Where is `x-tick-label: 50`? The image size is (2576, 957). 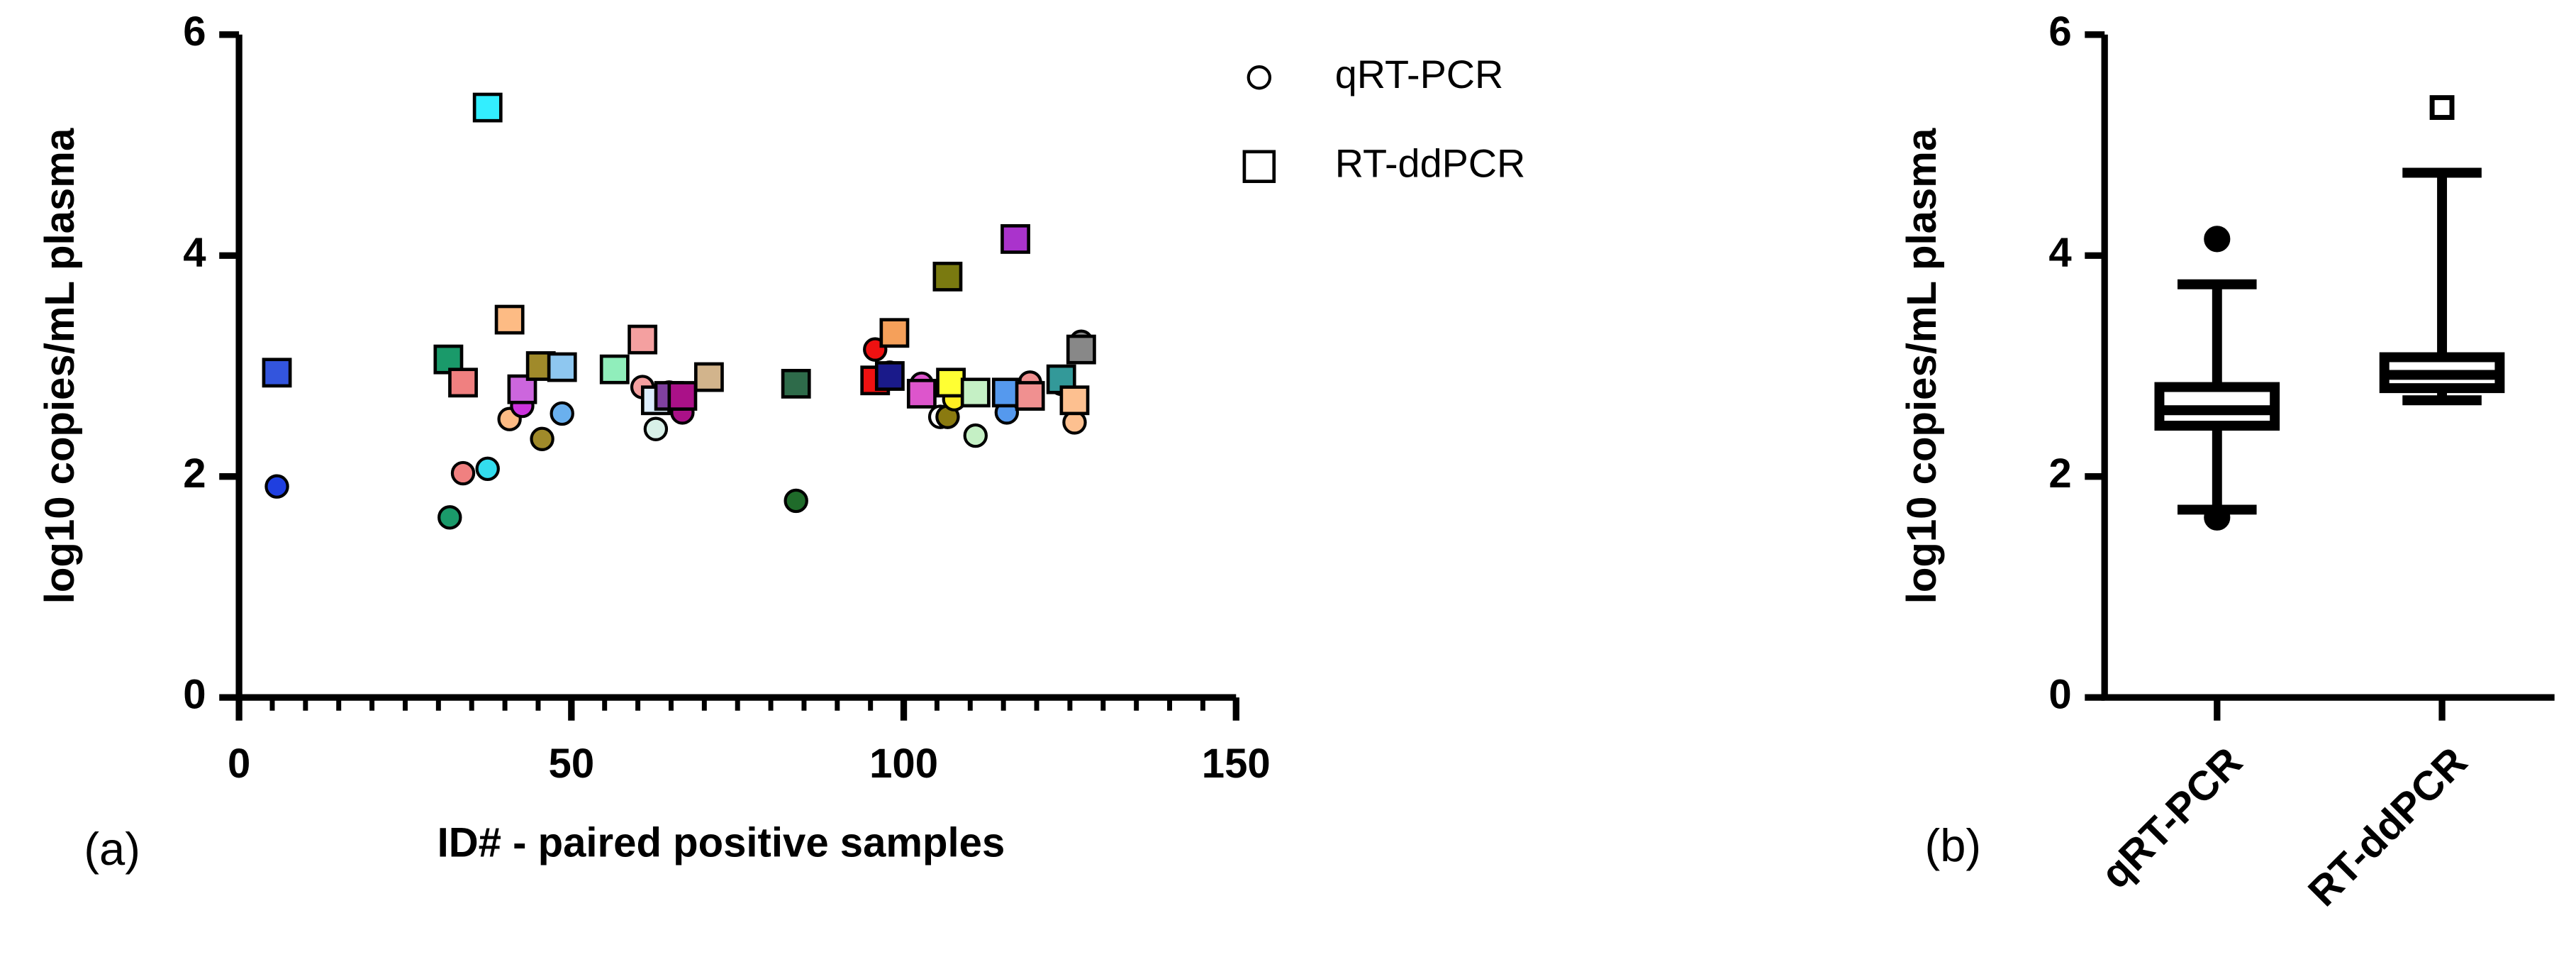 x-tick-label: 50 is located at coordinates (572, 764).